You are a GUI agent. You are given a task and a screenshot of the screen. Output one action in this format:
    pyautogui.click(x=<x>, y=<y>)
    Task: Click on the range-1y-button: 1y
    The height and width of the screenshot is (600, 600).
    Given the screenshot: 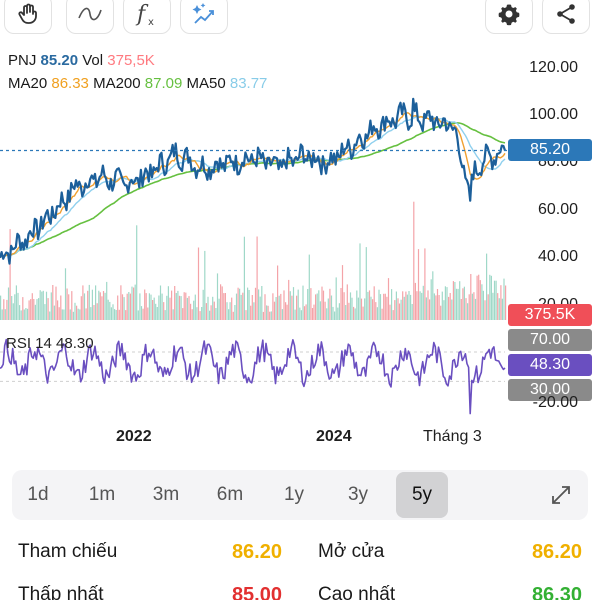 What is the action you would take?
    pyautogui.click(x=294, y=494)
    